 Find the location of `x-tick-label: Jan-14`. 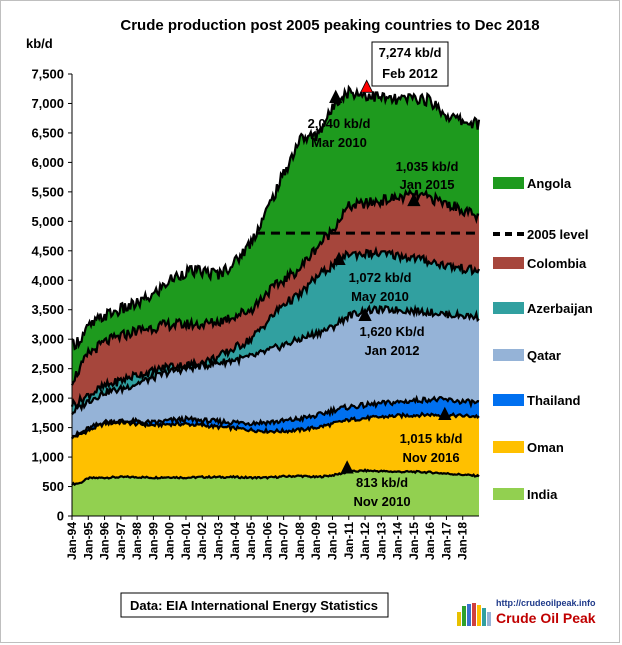

x-tick-label: Jan-14 is located at coordinates (398, 541).